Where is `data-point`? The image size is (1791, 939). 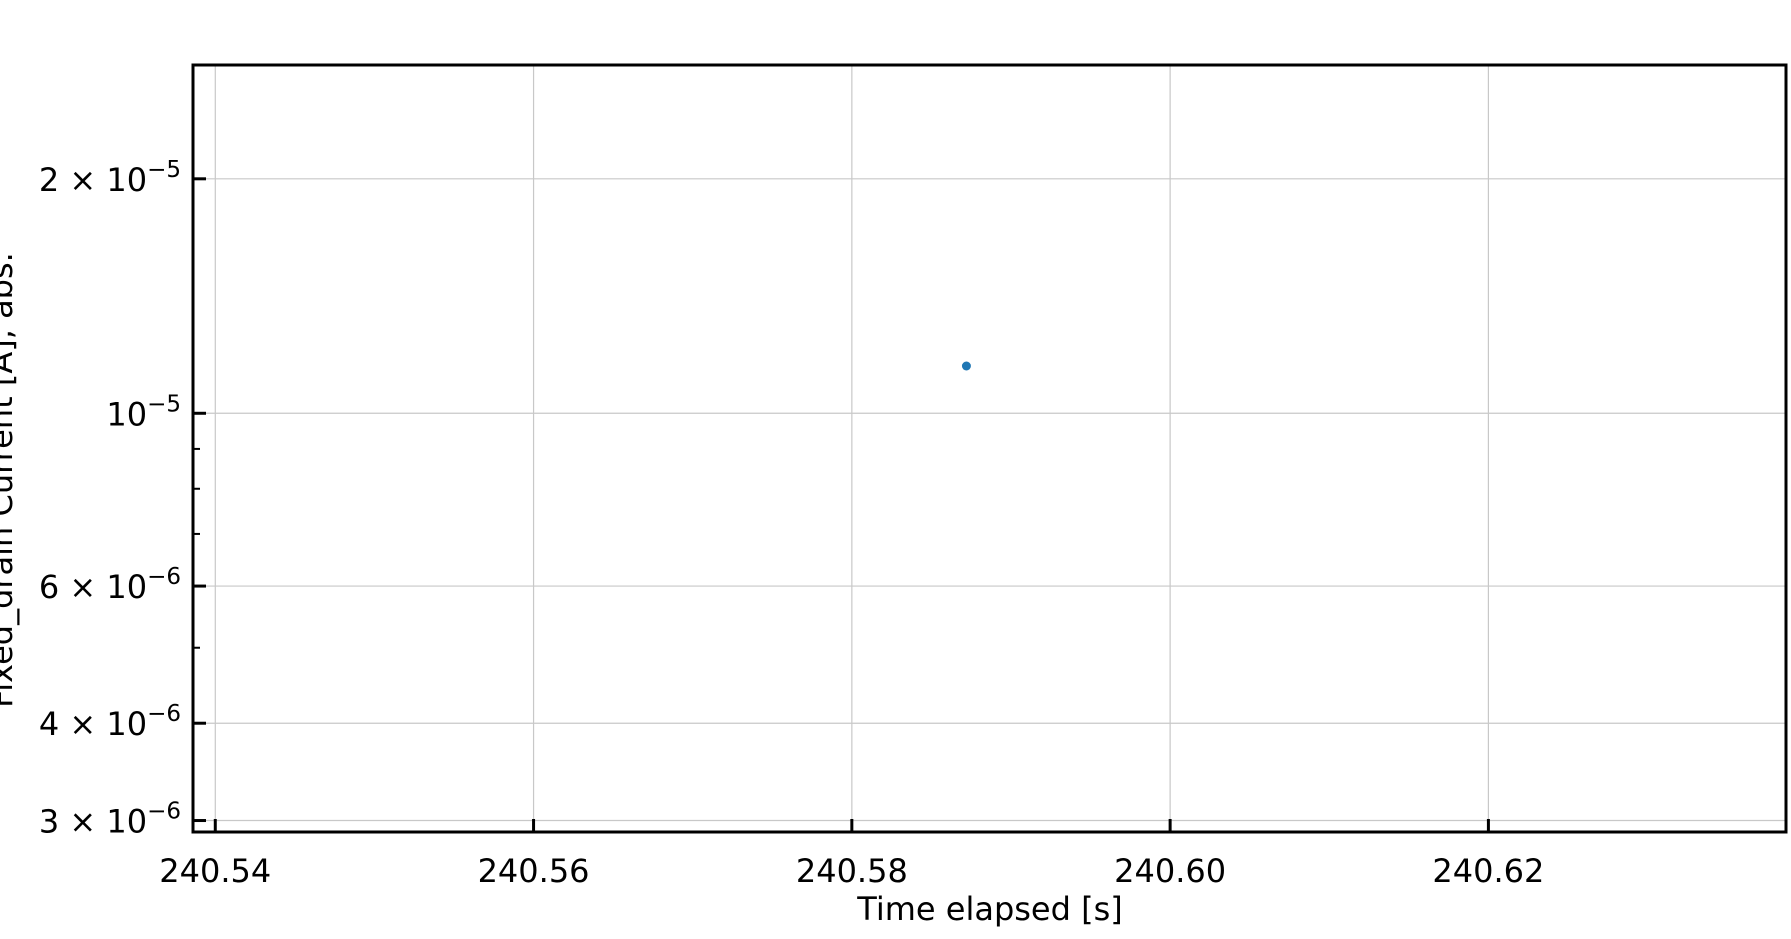
data-point is located at coordinates (966, 366).